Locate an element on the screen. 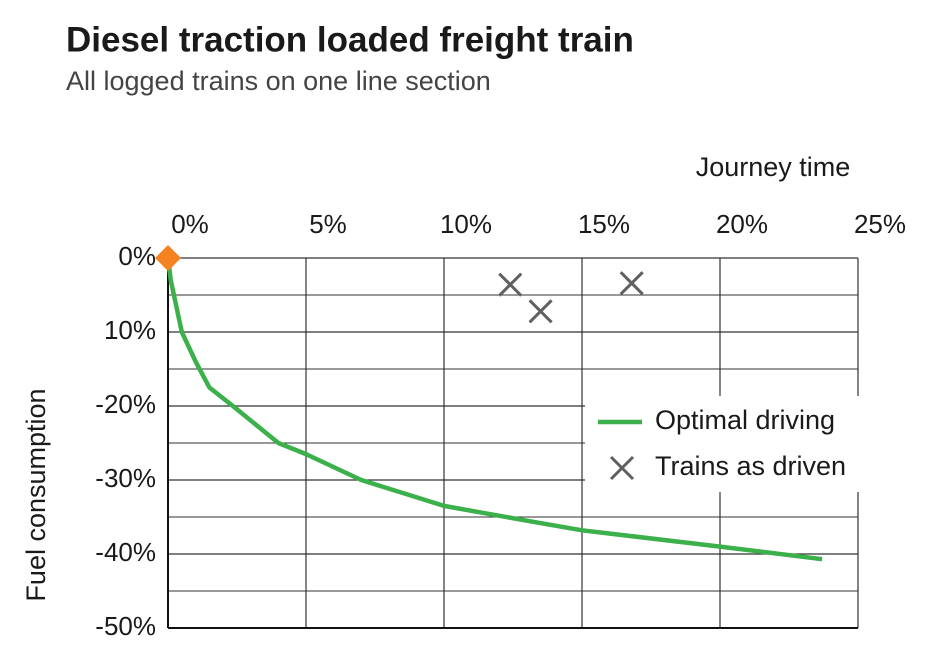 The width and height of the screenshot is (929, 671). y-axis-label: Fuel consumption is located at coordinates (36, 494).